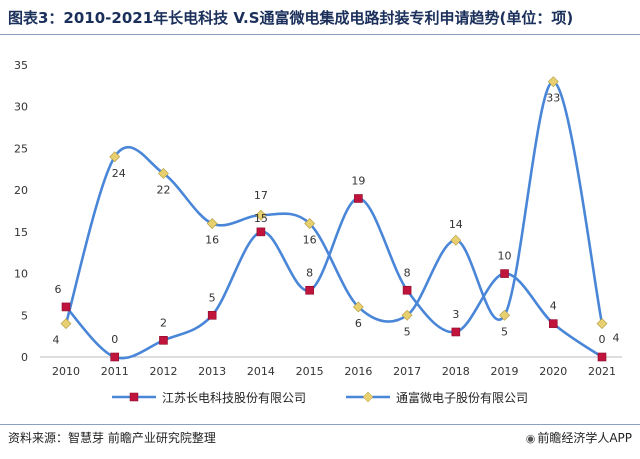 The image size is (640, 459). I want to click on legend-marker-series-b, so click(368, 397).